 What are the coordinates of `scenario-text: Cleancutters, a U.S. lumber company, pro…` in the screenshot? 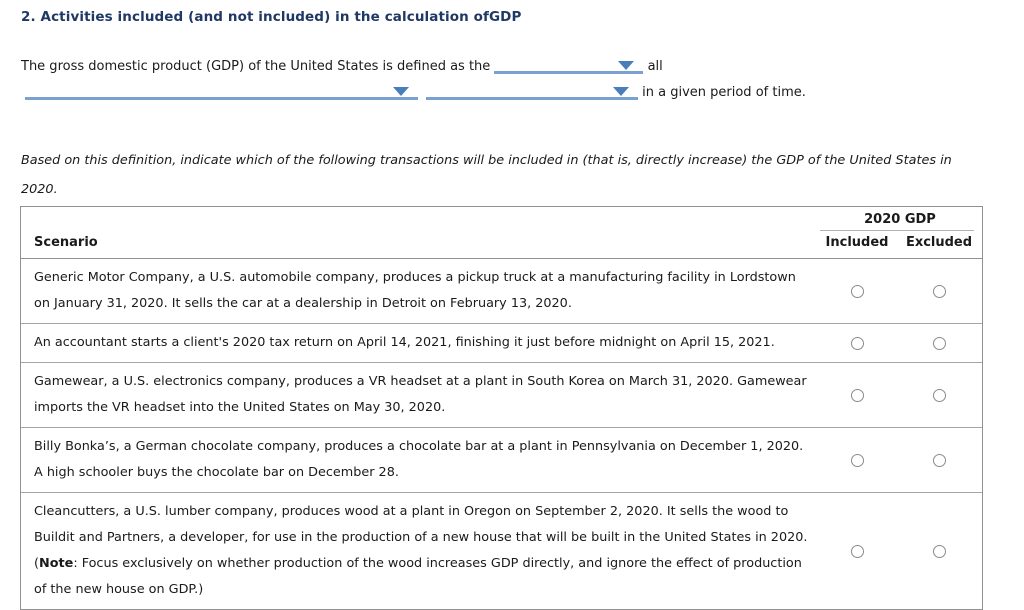 It's located at (421, 550).